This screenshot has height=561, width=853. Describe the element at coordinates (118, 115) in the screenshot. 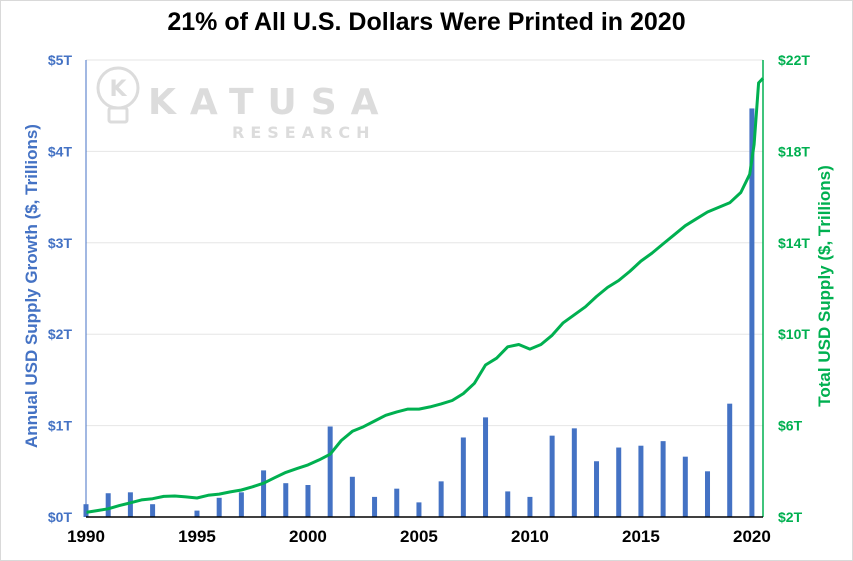

I see `watermark-bulb-base` at that location.